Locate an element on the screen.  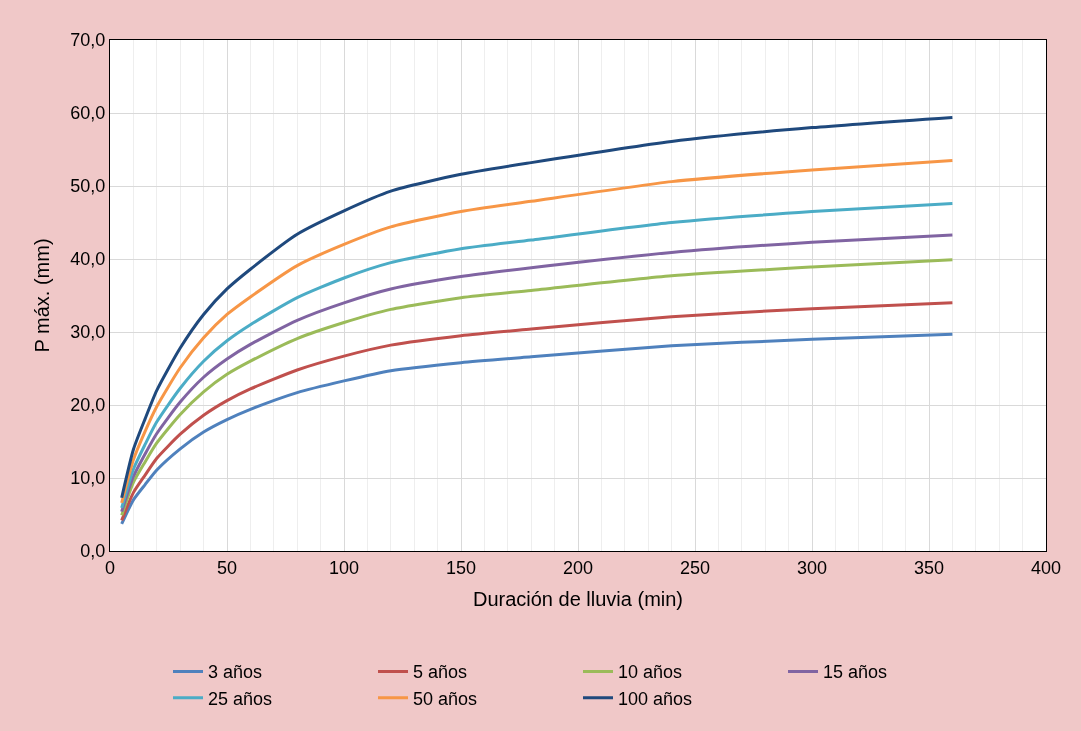
legend-label: 50 años is located at coordinates (445, 698).